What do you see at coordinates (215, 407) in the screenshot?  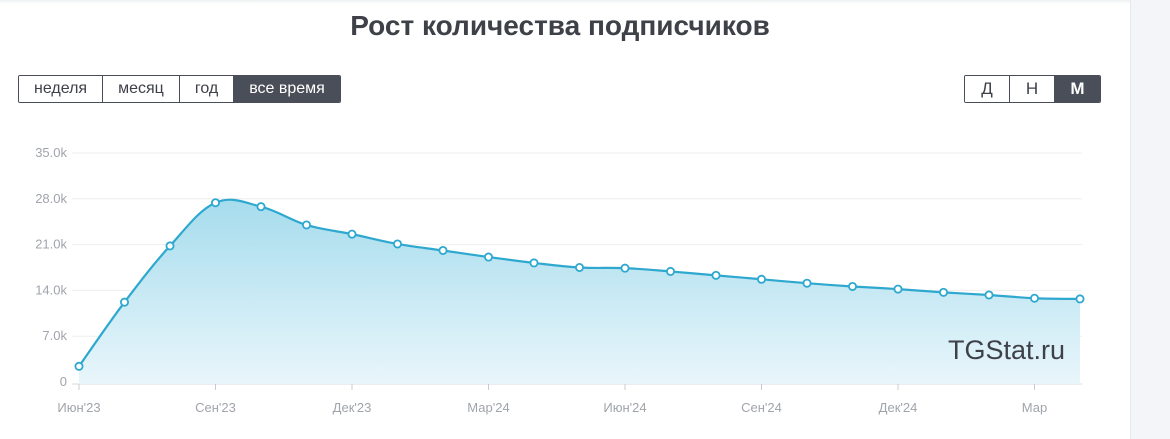 I see `x-tick-label: Сен'23` at bounding box center [215, 407].